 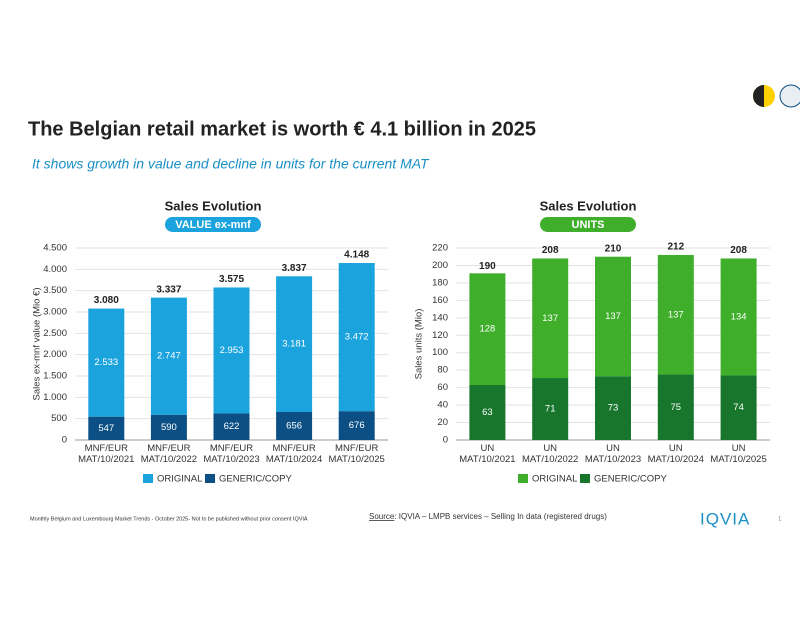 I want to click on value-label: 75, so click(x=676, y=407).